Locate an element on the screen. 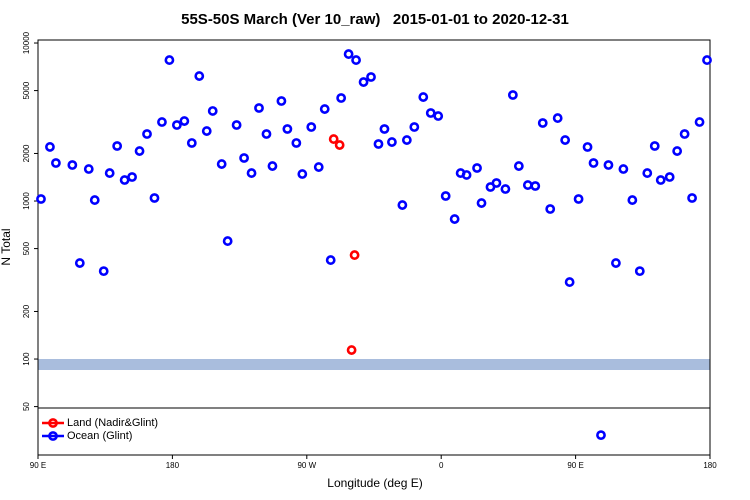 The image size is (750, 500). y-tick-label: 200 is located at coordinates (26, 311).